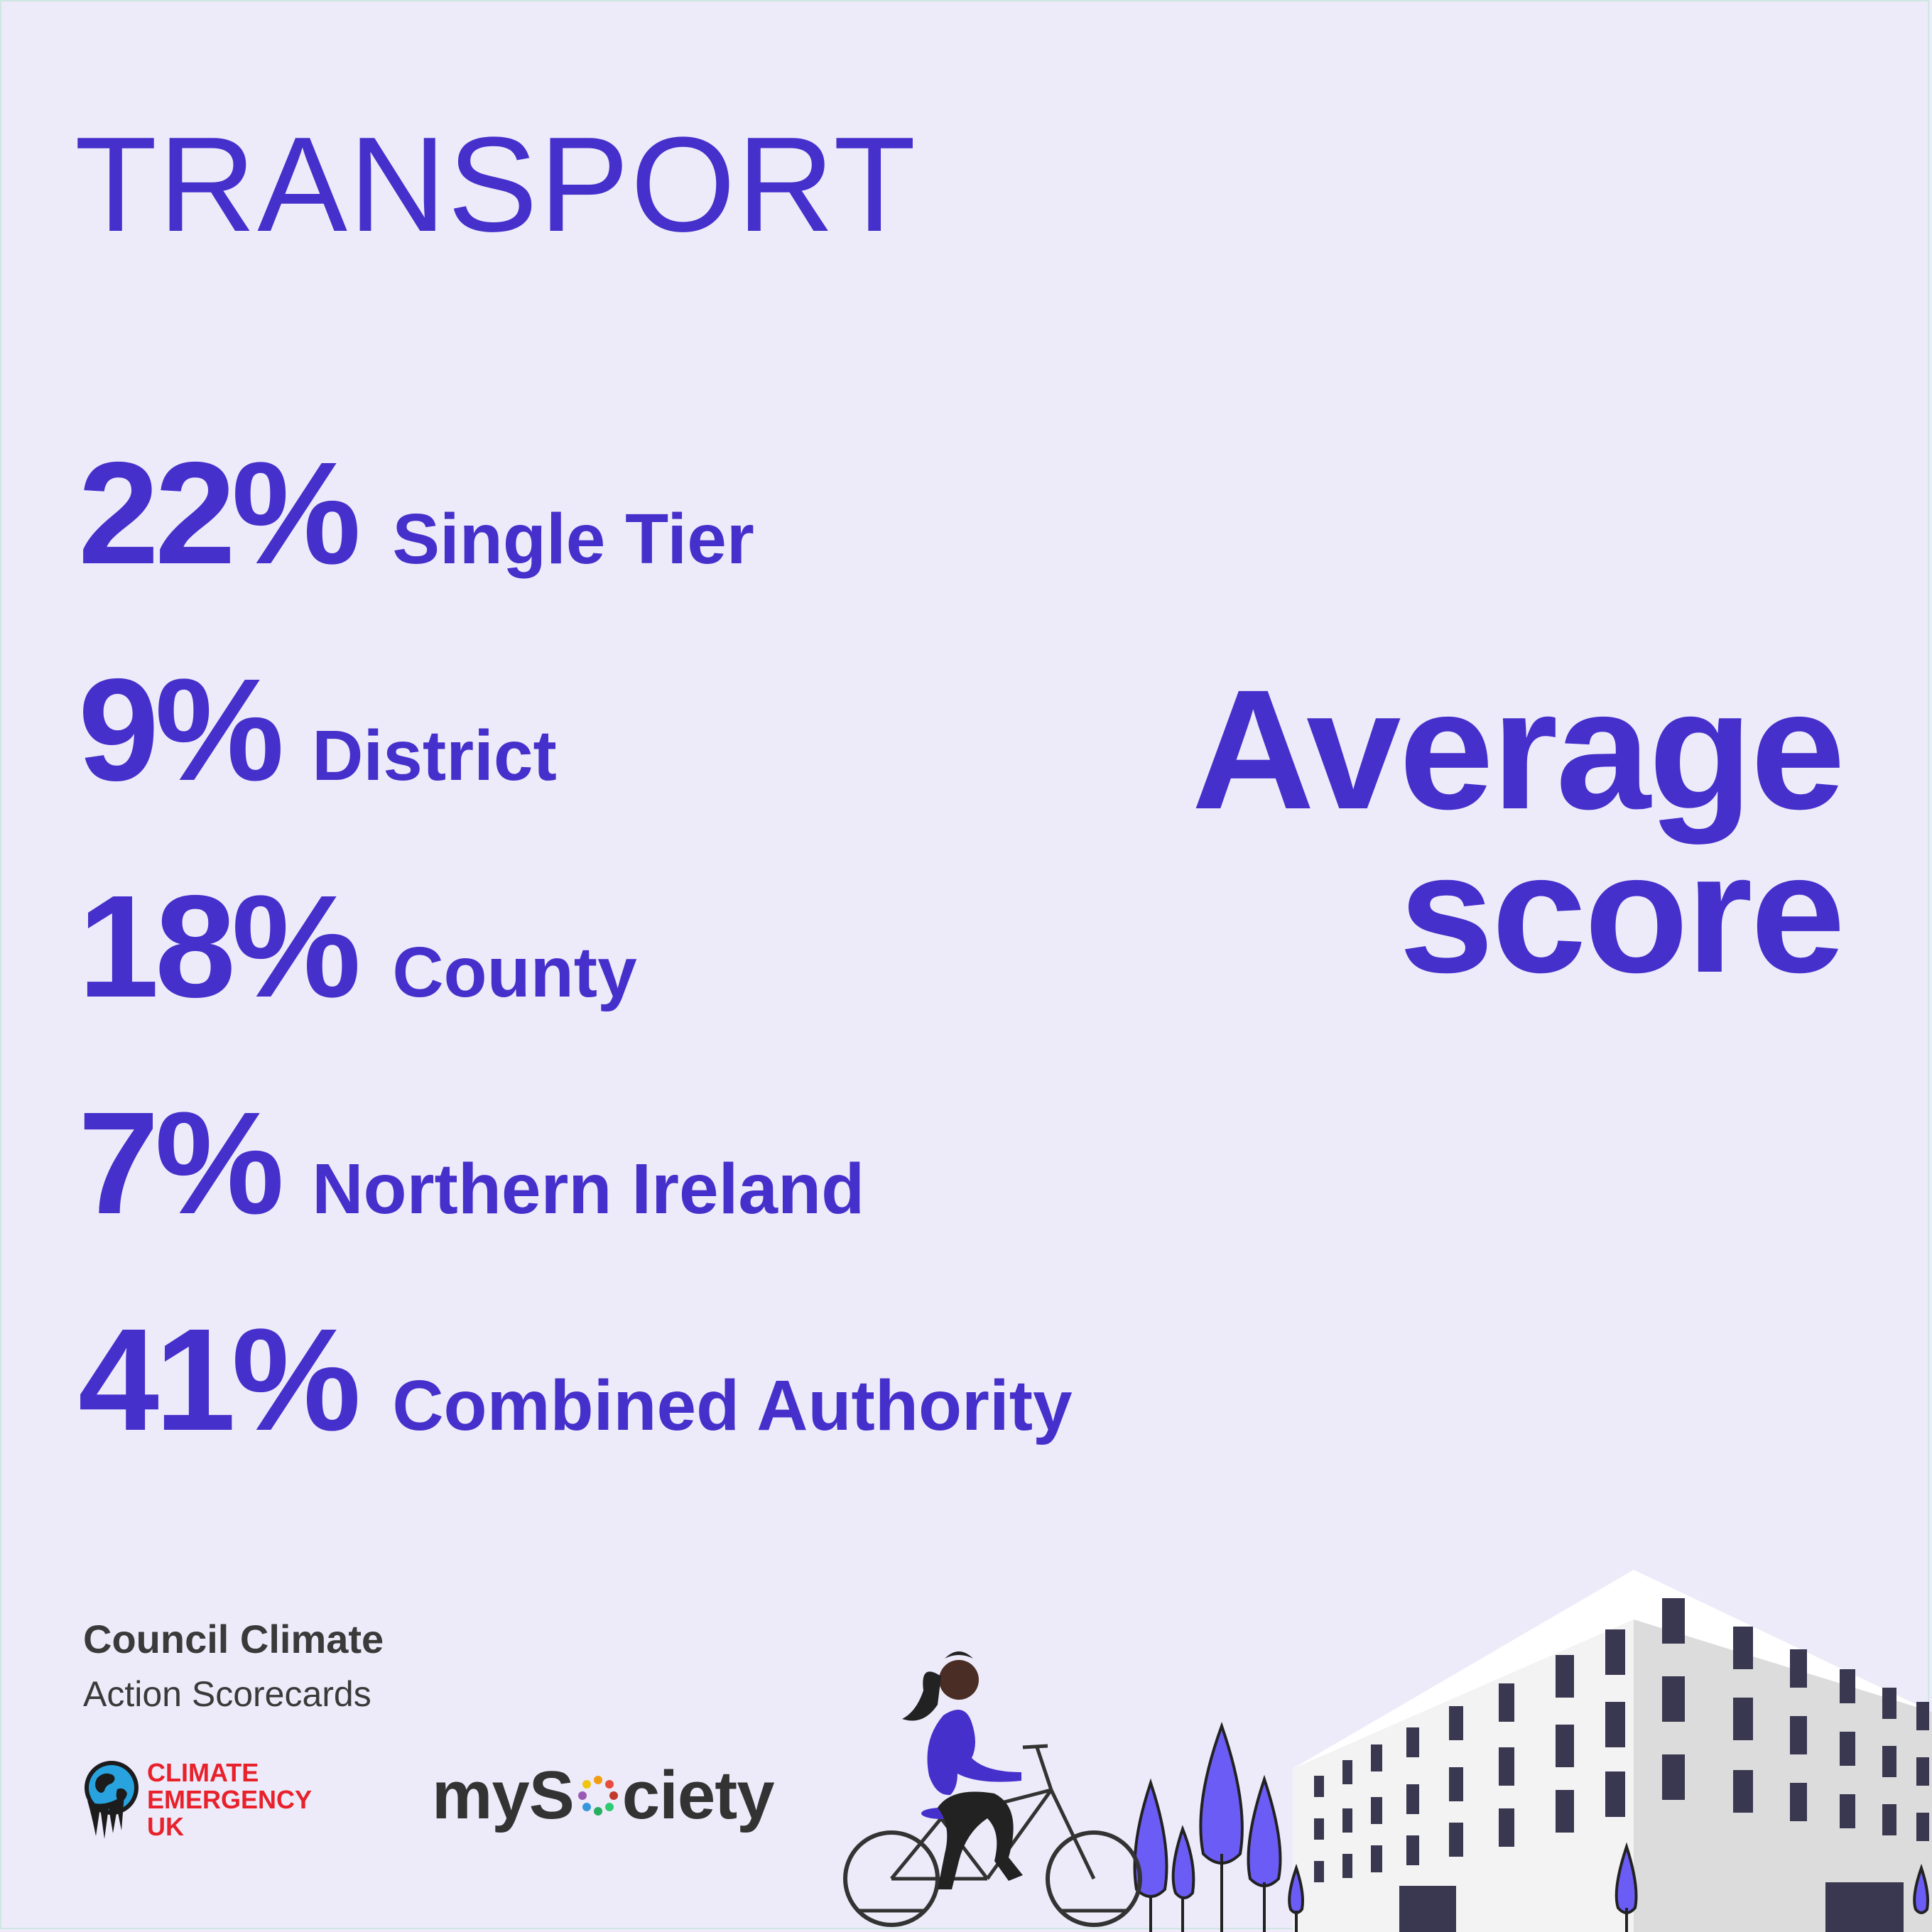 This screenshot has width=1932, height=1932. What do you see at coordinates (203, 1773) in the screenshot?
I see `ceuk-line1: CLIMATE` at bounding box center [203, 1773].